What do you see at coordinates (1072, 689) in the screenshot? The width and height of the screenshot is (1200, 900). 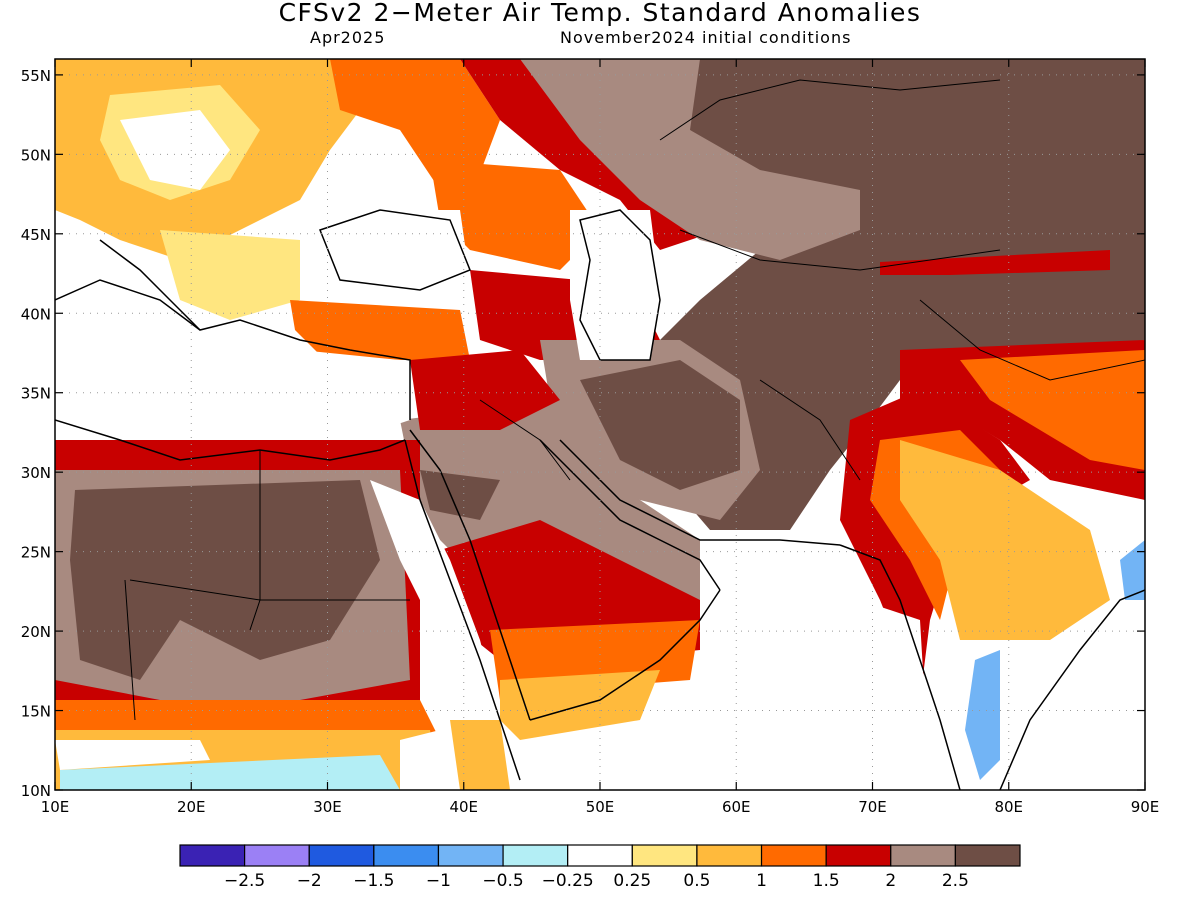 I see `india-east-coast` at bounding box center [1072, 689].